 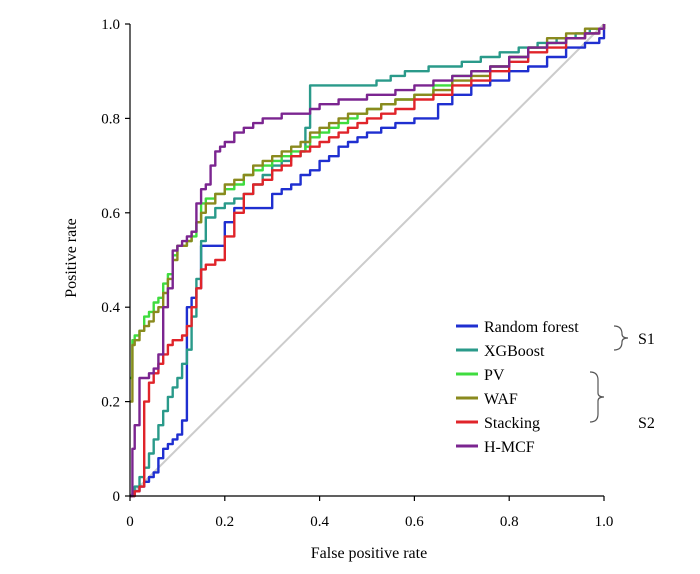 I want to click on legend-label: Stacking, so click(x=512, y=423).